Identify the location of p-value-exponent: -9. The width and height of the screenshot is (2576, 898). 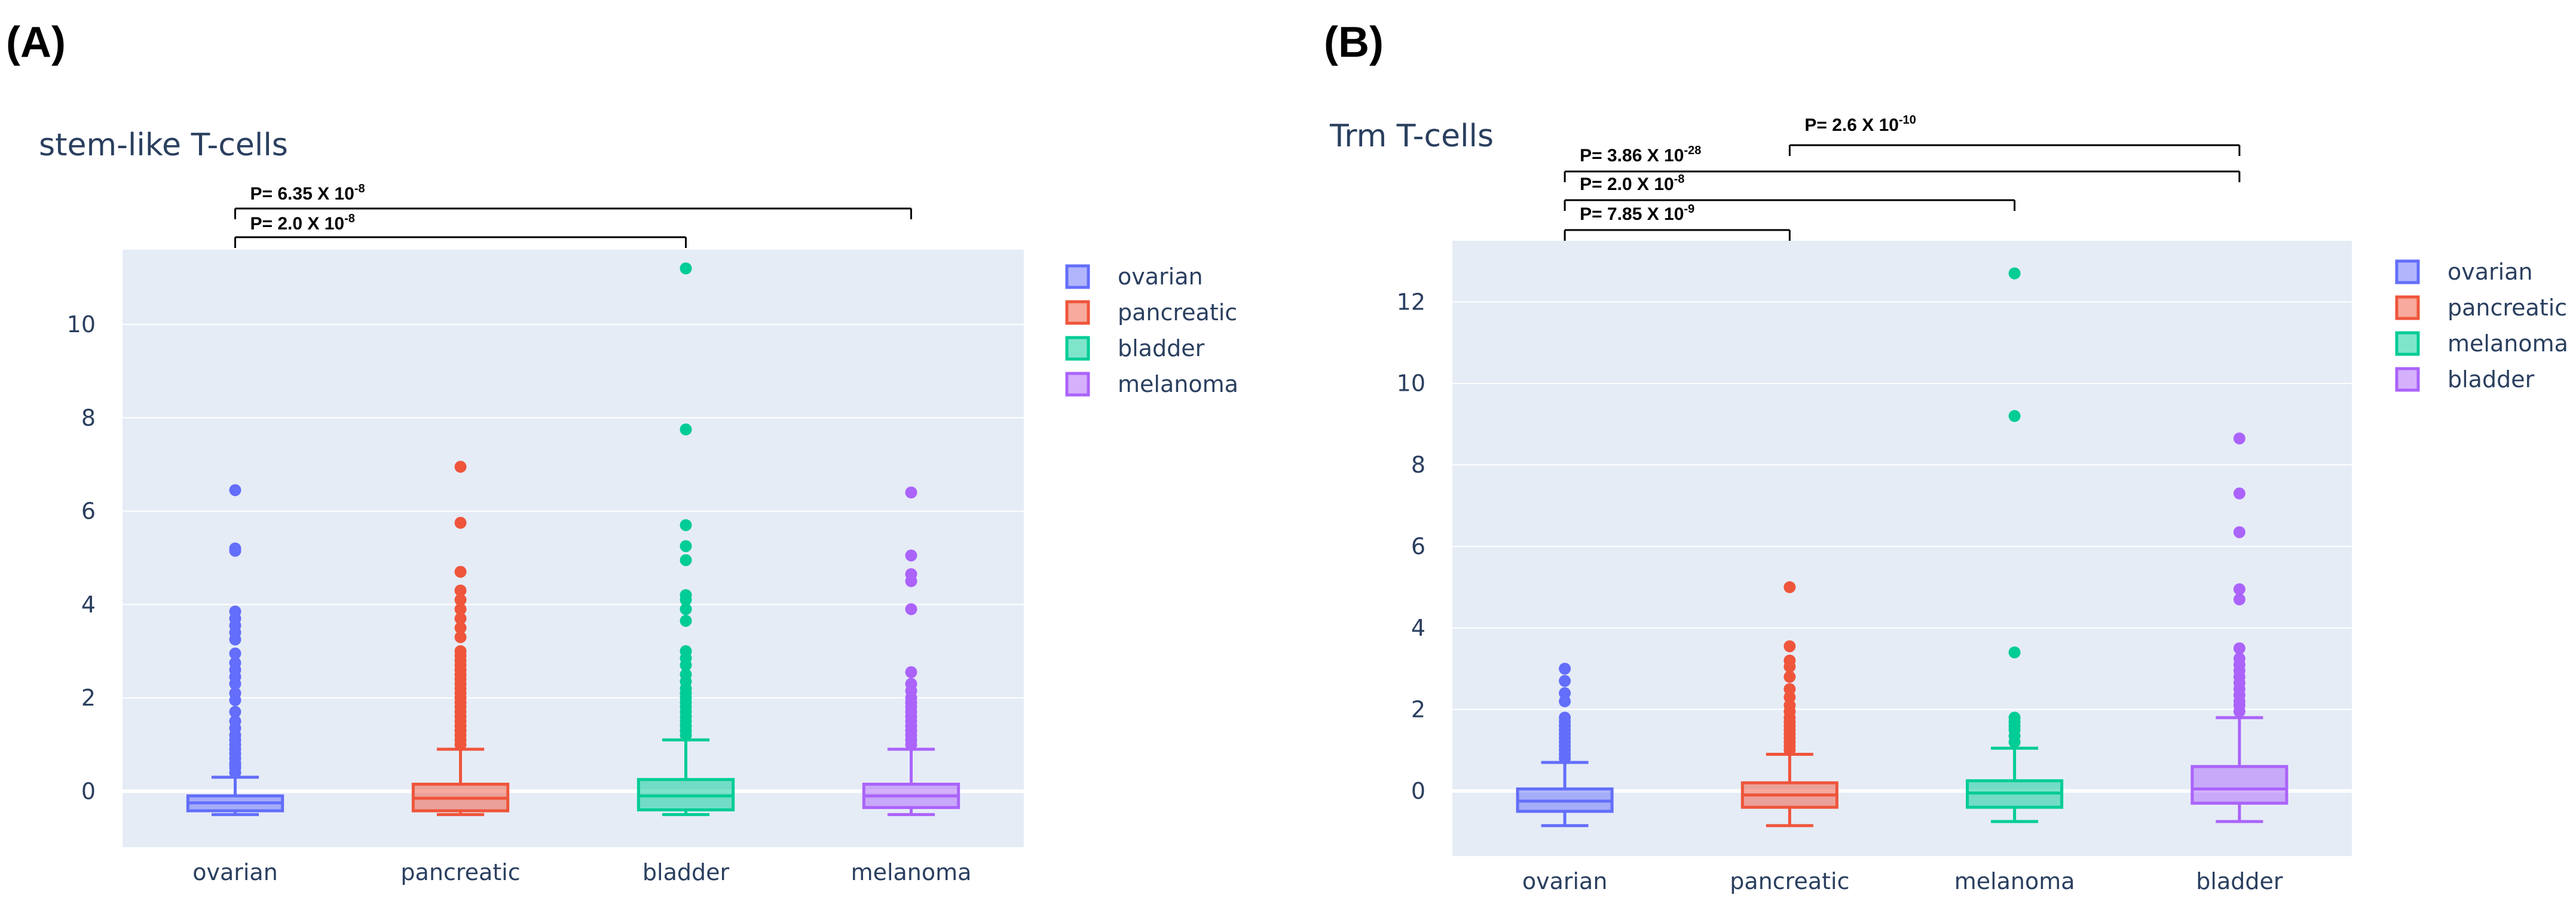
(1689, 209).